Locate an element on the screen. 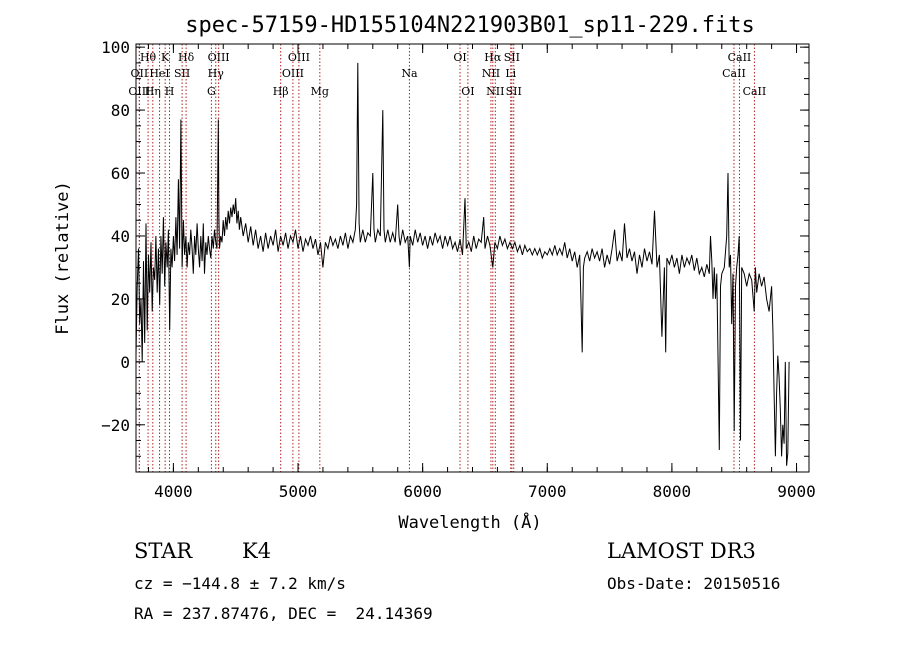 The image size is (900, 649). line-marker-label: G is located at coordinates (211, 91).